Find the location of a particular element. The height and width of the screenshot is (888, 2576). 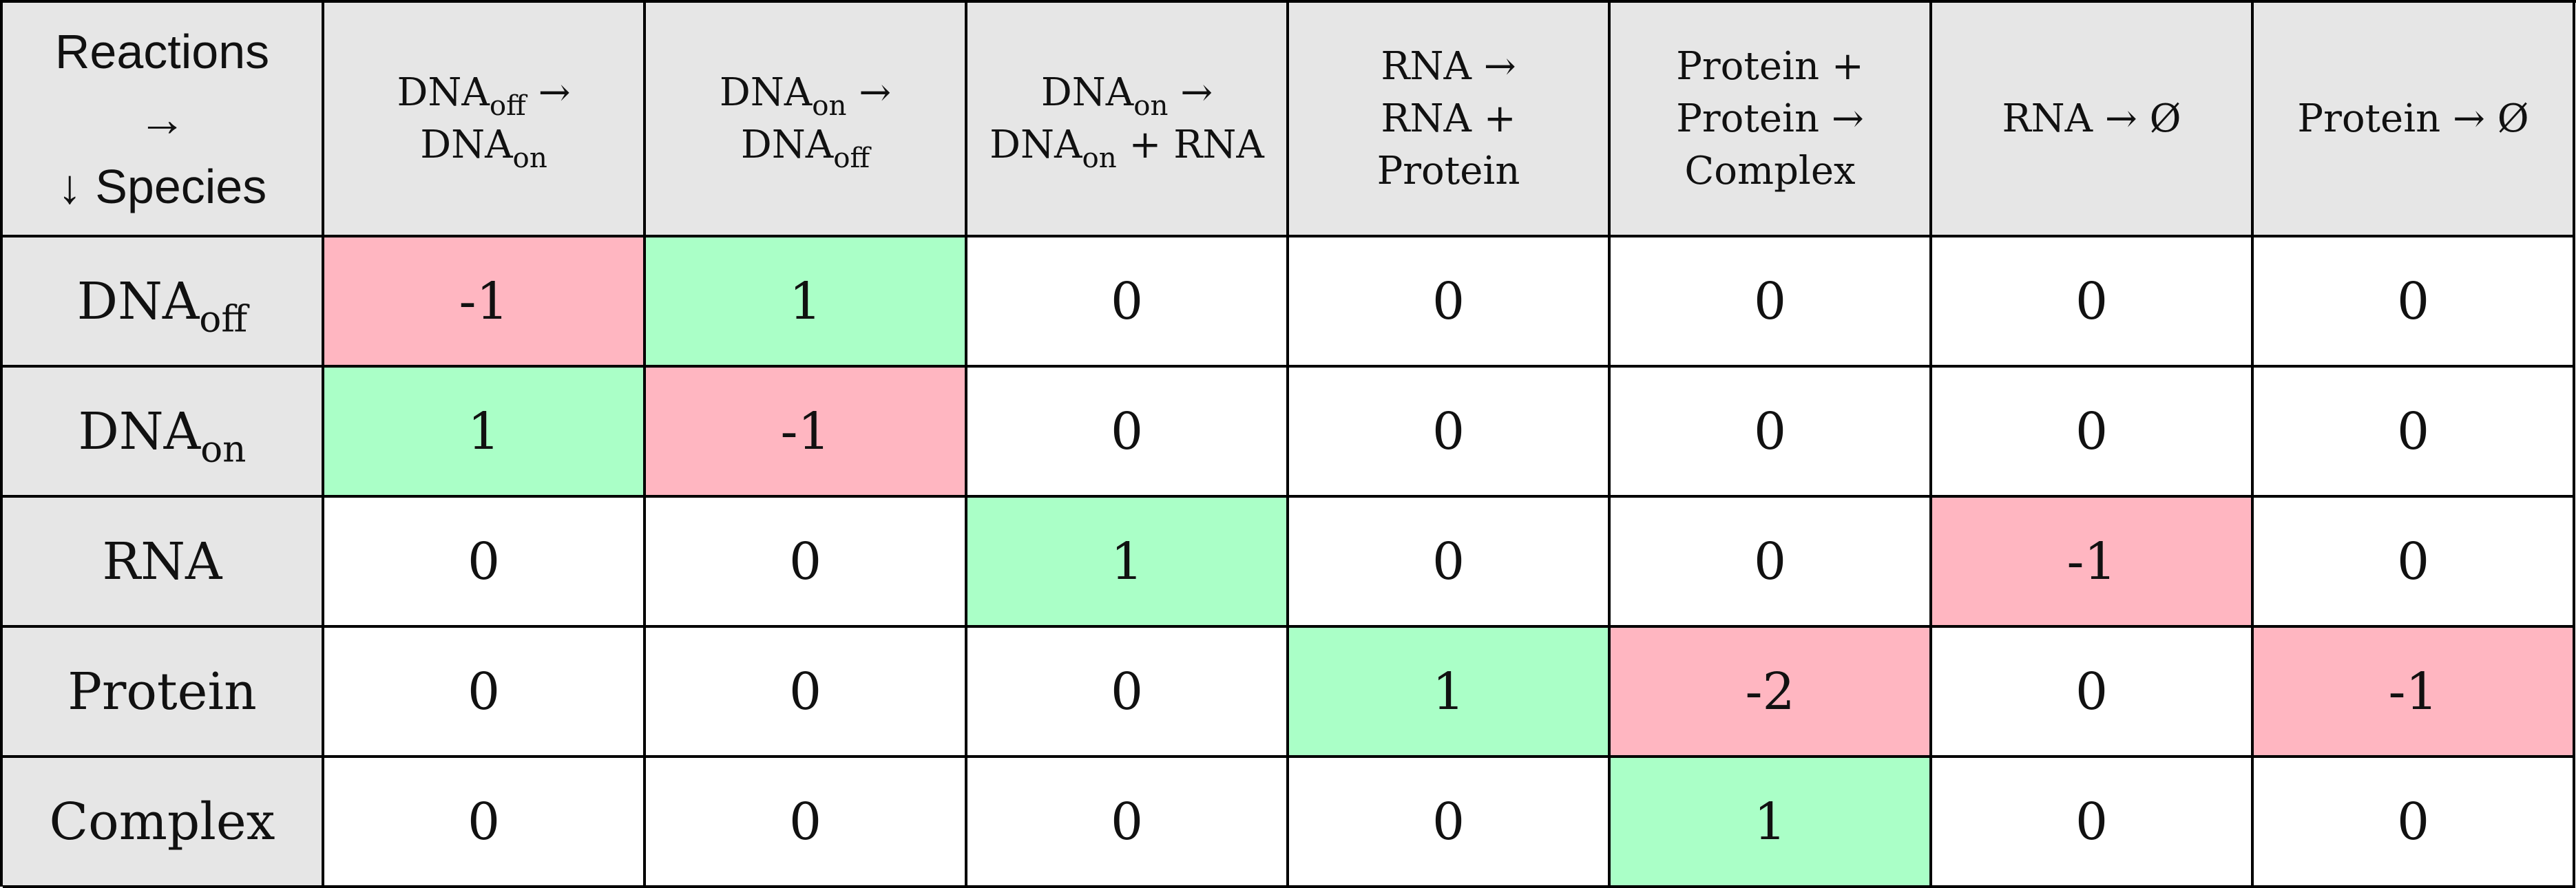

species-name: DNAoff is located at coordinates (161, 304).